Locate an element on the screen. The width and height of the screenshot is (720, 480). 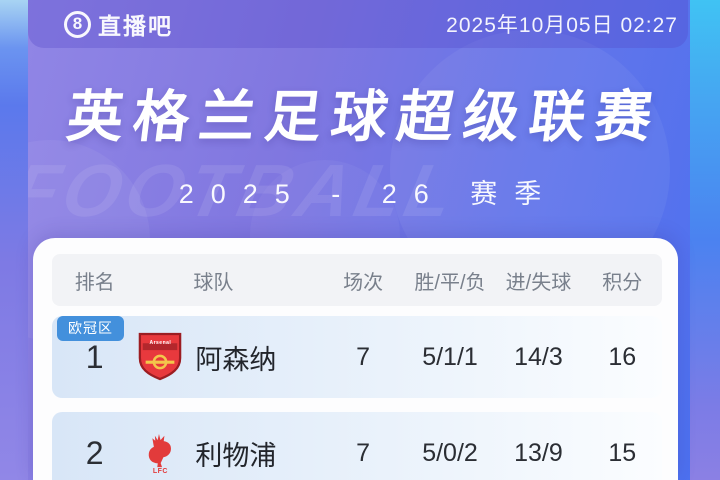
column-header-win-draw-loss: 胜/平/负 is located at coordinates (450, 282).